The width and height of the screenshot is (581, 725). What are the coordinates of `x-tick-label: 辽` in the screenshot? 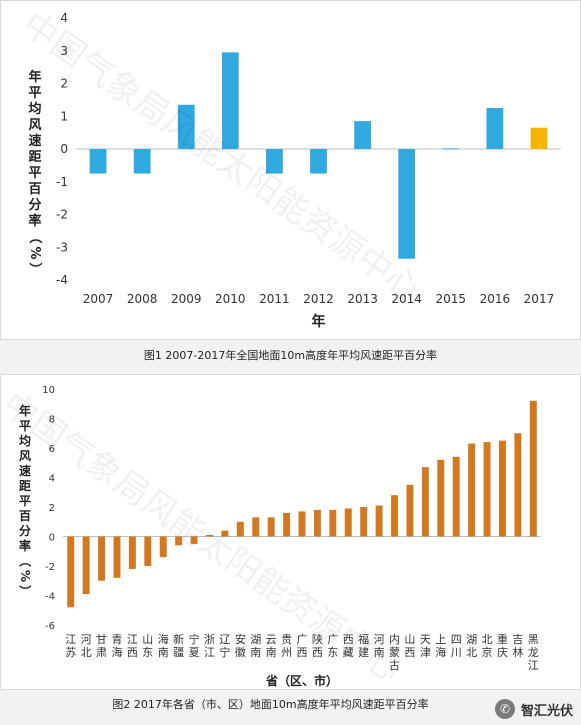 It's located at (224, 639).